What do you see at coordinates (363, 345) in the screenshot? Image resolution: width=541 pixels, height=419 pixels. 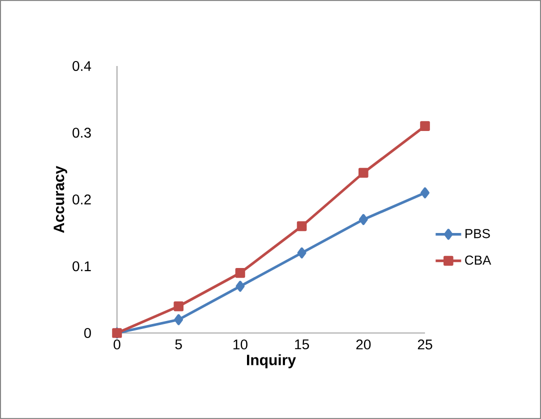 I see `x-tick-label: 20` at bounding box center [363, 345].